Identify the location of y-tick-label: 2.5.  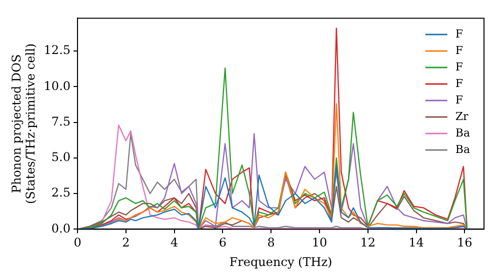
(61, 193).